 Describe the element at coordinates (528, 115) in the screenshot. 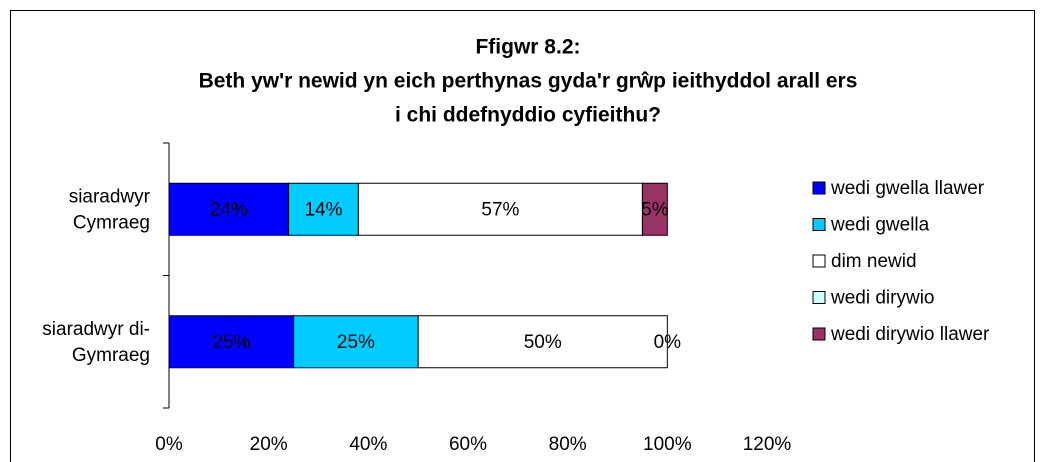

I see `chart-title: i chi ddefnyddio cyfieithu?` at that location.